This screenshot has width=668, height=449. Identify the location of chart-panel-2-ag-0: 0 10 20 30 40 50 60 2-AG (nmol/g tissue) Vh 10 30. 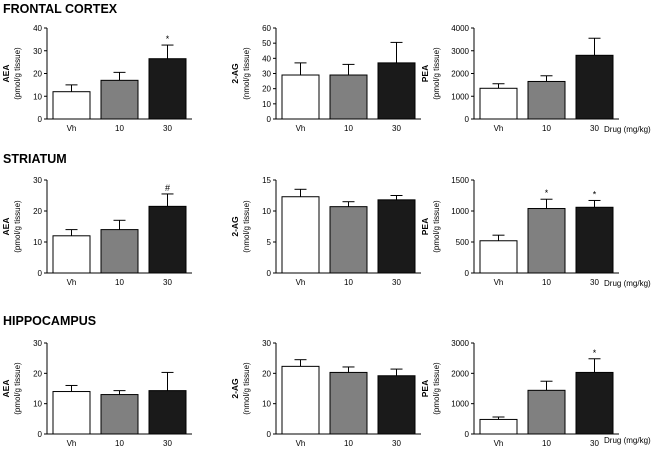
(325, 78).